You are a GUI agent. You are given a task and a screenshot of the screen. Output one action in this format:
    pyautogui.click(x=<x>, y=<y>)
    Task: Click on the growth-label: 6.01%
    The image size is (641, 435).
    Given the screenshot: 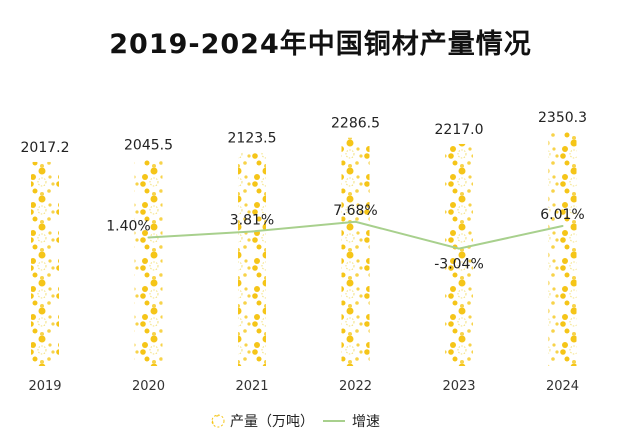 What is the action you would take?
    pyautogui.click(x=562, y=215)
    